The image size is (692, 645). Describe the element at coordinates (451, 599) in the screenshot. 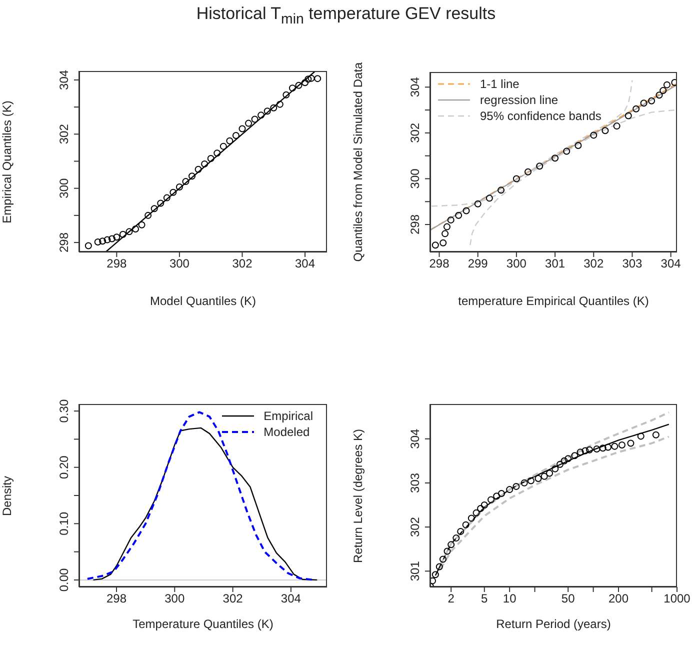

I see `x-tick-label: 2` at that location.